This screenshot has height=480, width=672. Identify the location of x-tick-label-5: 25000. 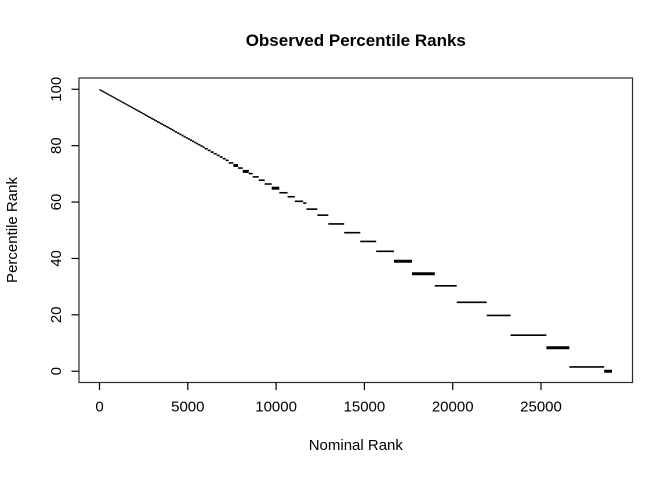
(541, 407).